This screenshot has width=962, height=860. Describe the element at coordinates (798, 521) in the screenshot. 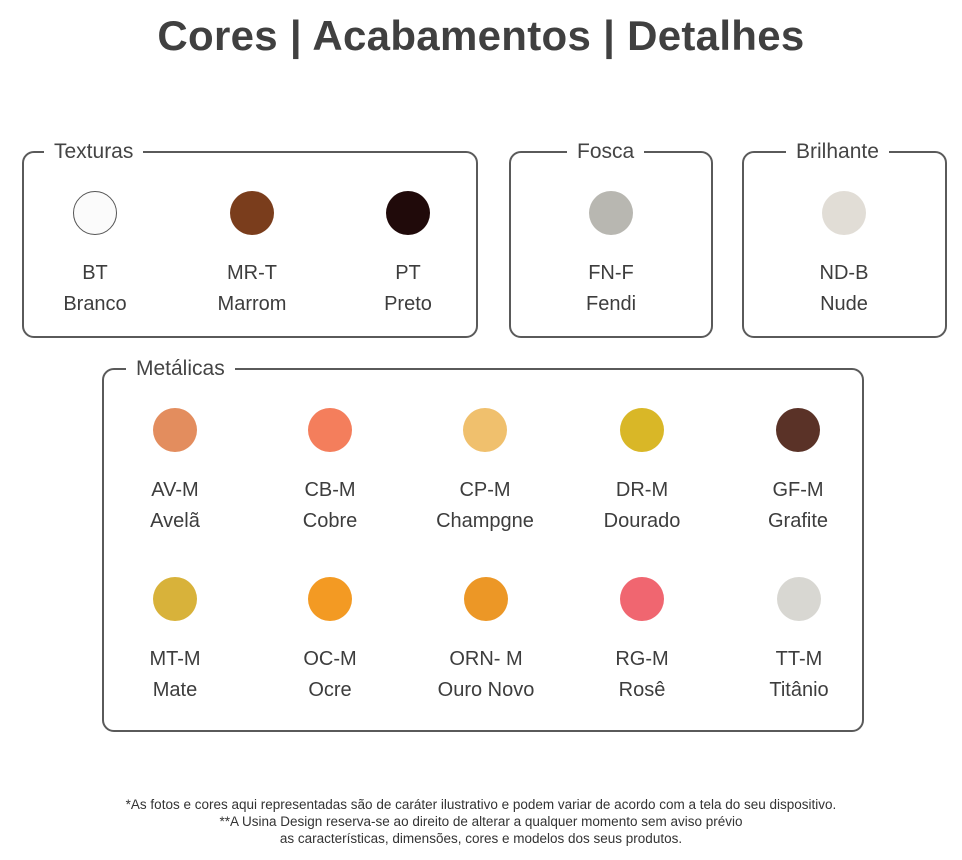

I see `swatch-name: Grafite` at that location.